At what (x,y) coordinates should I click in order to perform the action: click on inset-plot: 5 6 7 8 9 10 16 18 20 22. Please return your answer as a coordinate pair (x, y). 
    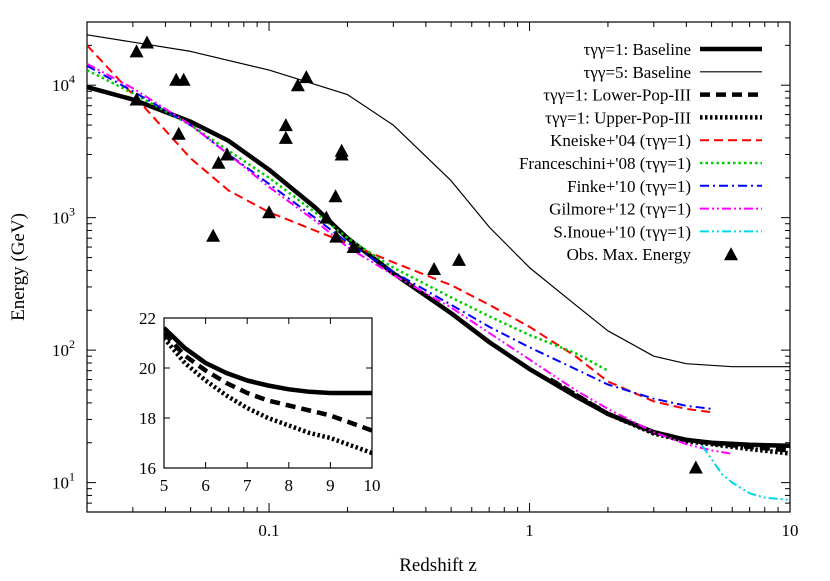
    Looking at the image, I should click on (260, 402).